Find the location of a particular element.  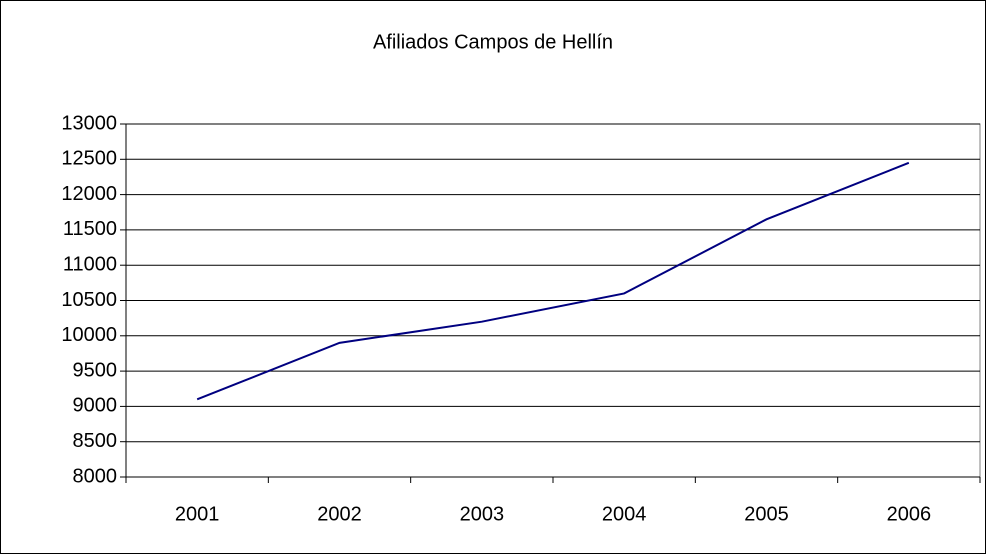

y-tick-label: 8000 is located at coordinates (95, 476).